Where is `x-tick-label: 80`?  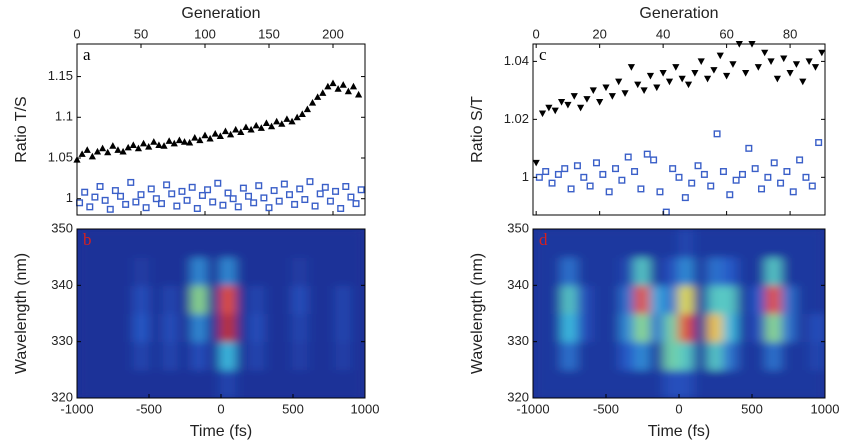 x-tick-label: 80 is located at coordinates (790, 33).